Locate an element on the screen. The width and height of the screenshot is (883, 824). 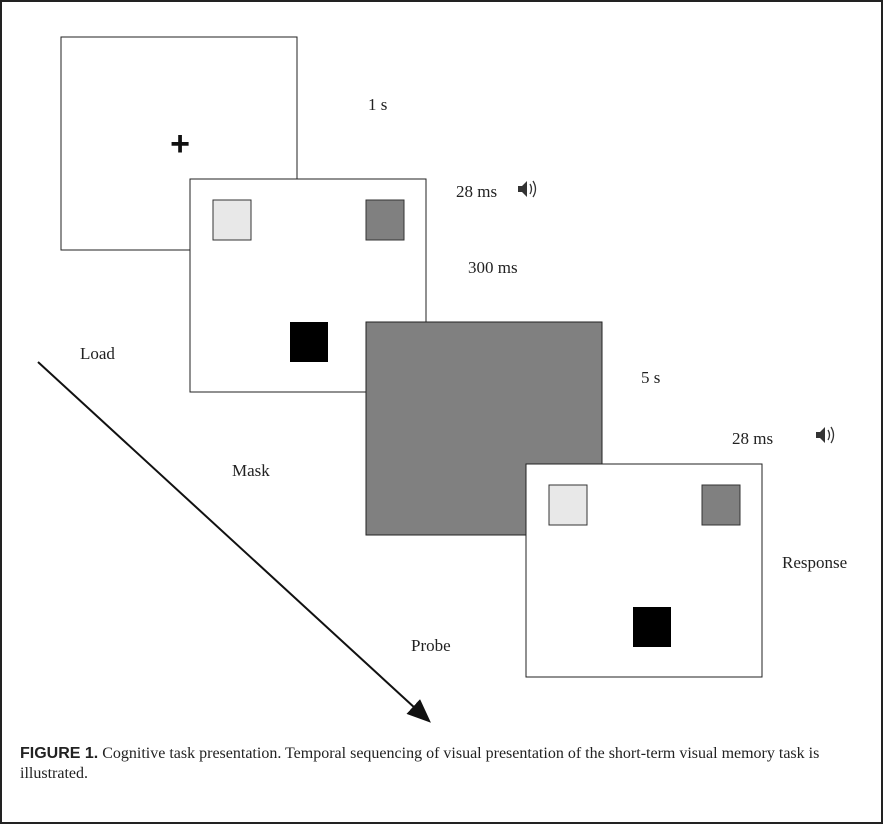
fixation-cross: + is located at coordinates (180, 144).